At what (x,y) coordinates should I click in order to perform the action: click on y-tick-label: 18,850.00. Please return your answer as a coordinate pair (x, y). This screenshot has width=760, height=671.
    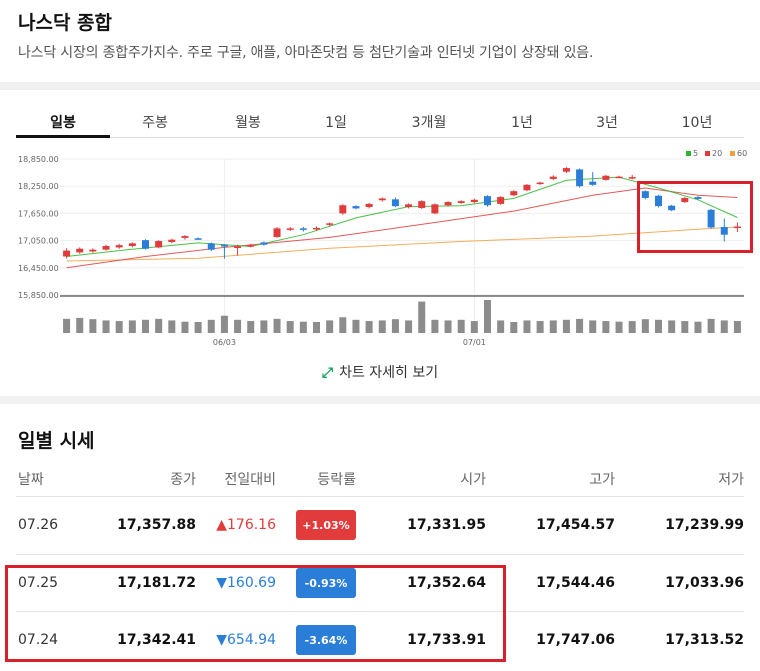
    Looking at the image, I should click on (38, 159).